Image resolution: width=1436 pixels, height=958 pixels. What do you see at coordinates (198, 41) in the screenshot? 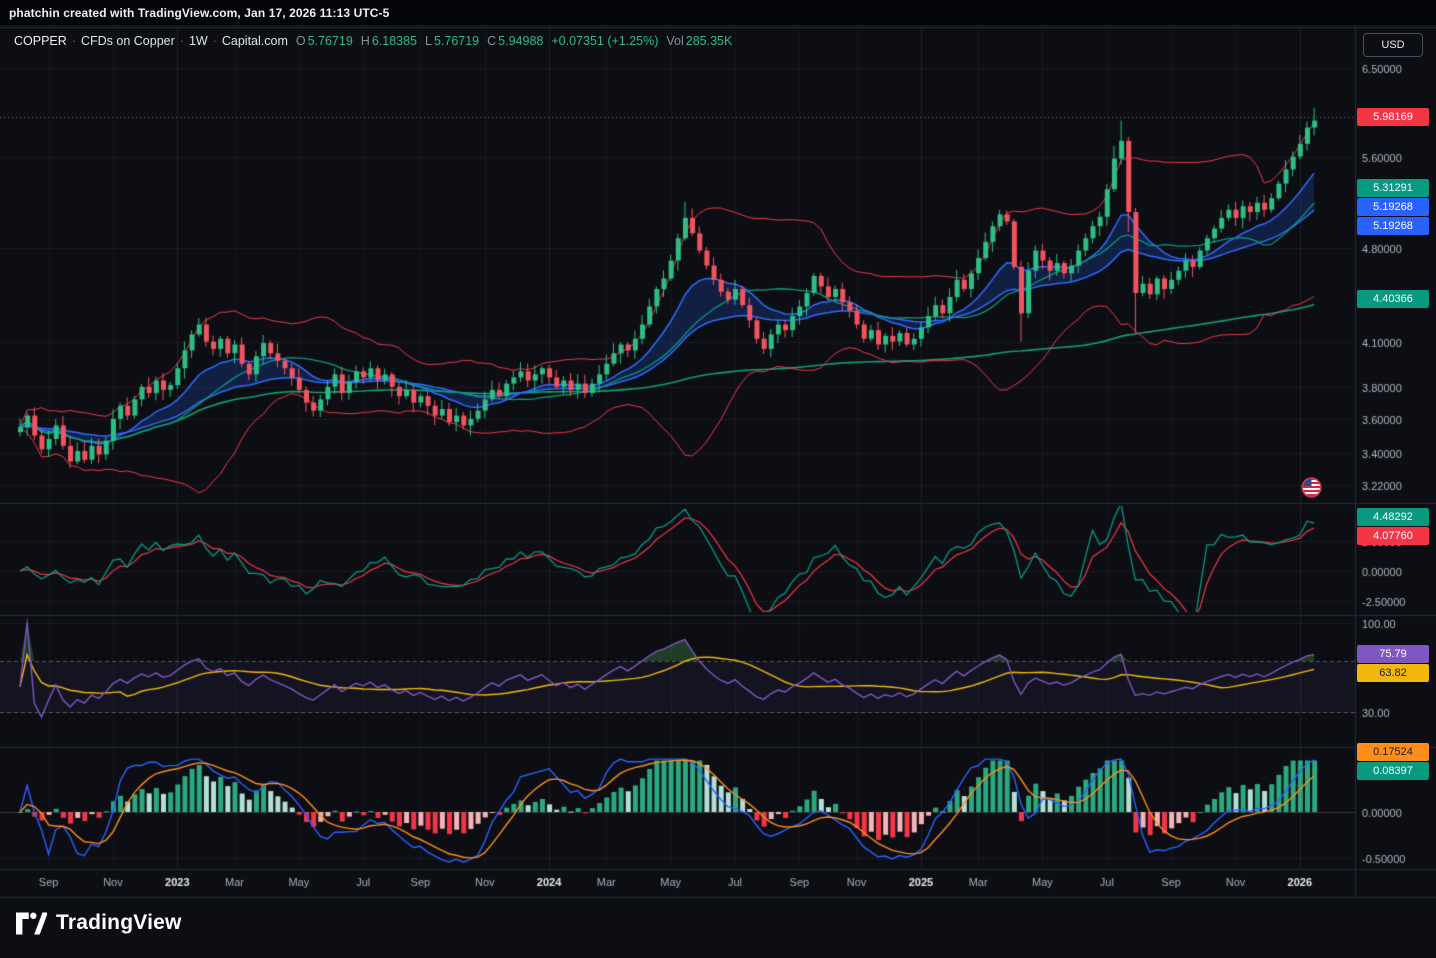
I see `interval-label: 1W` at bounding box center [198, 41].